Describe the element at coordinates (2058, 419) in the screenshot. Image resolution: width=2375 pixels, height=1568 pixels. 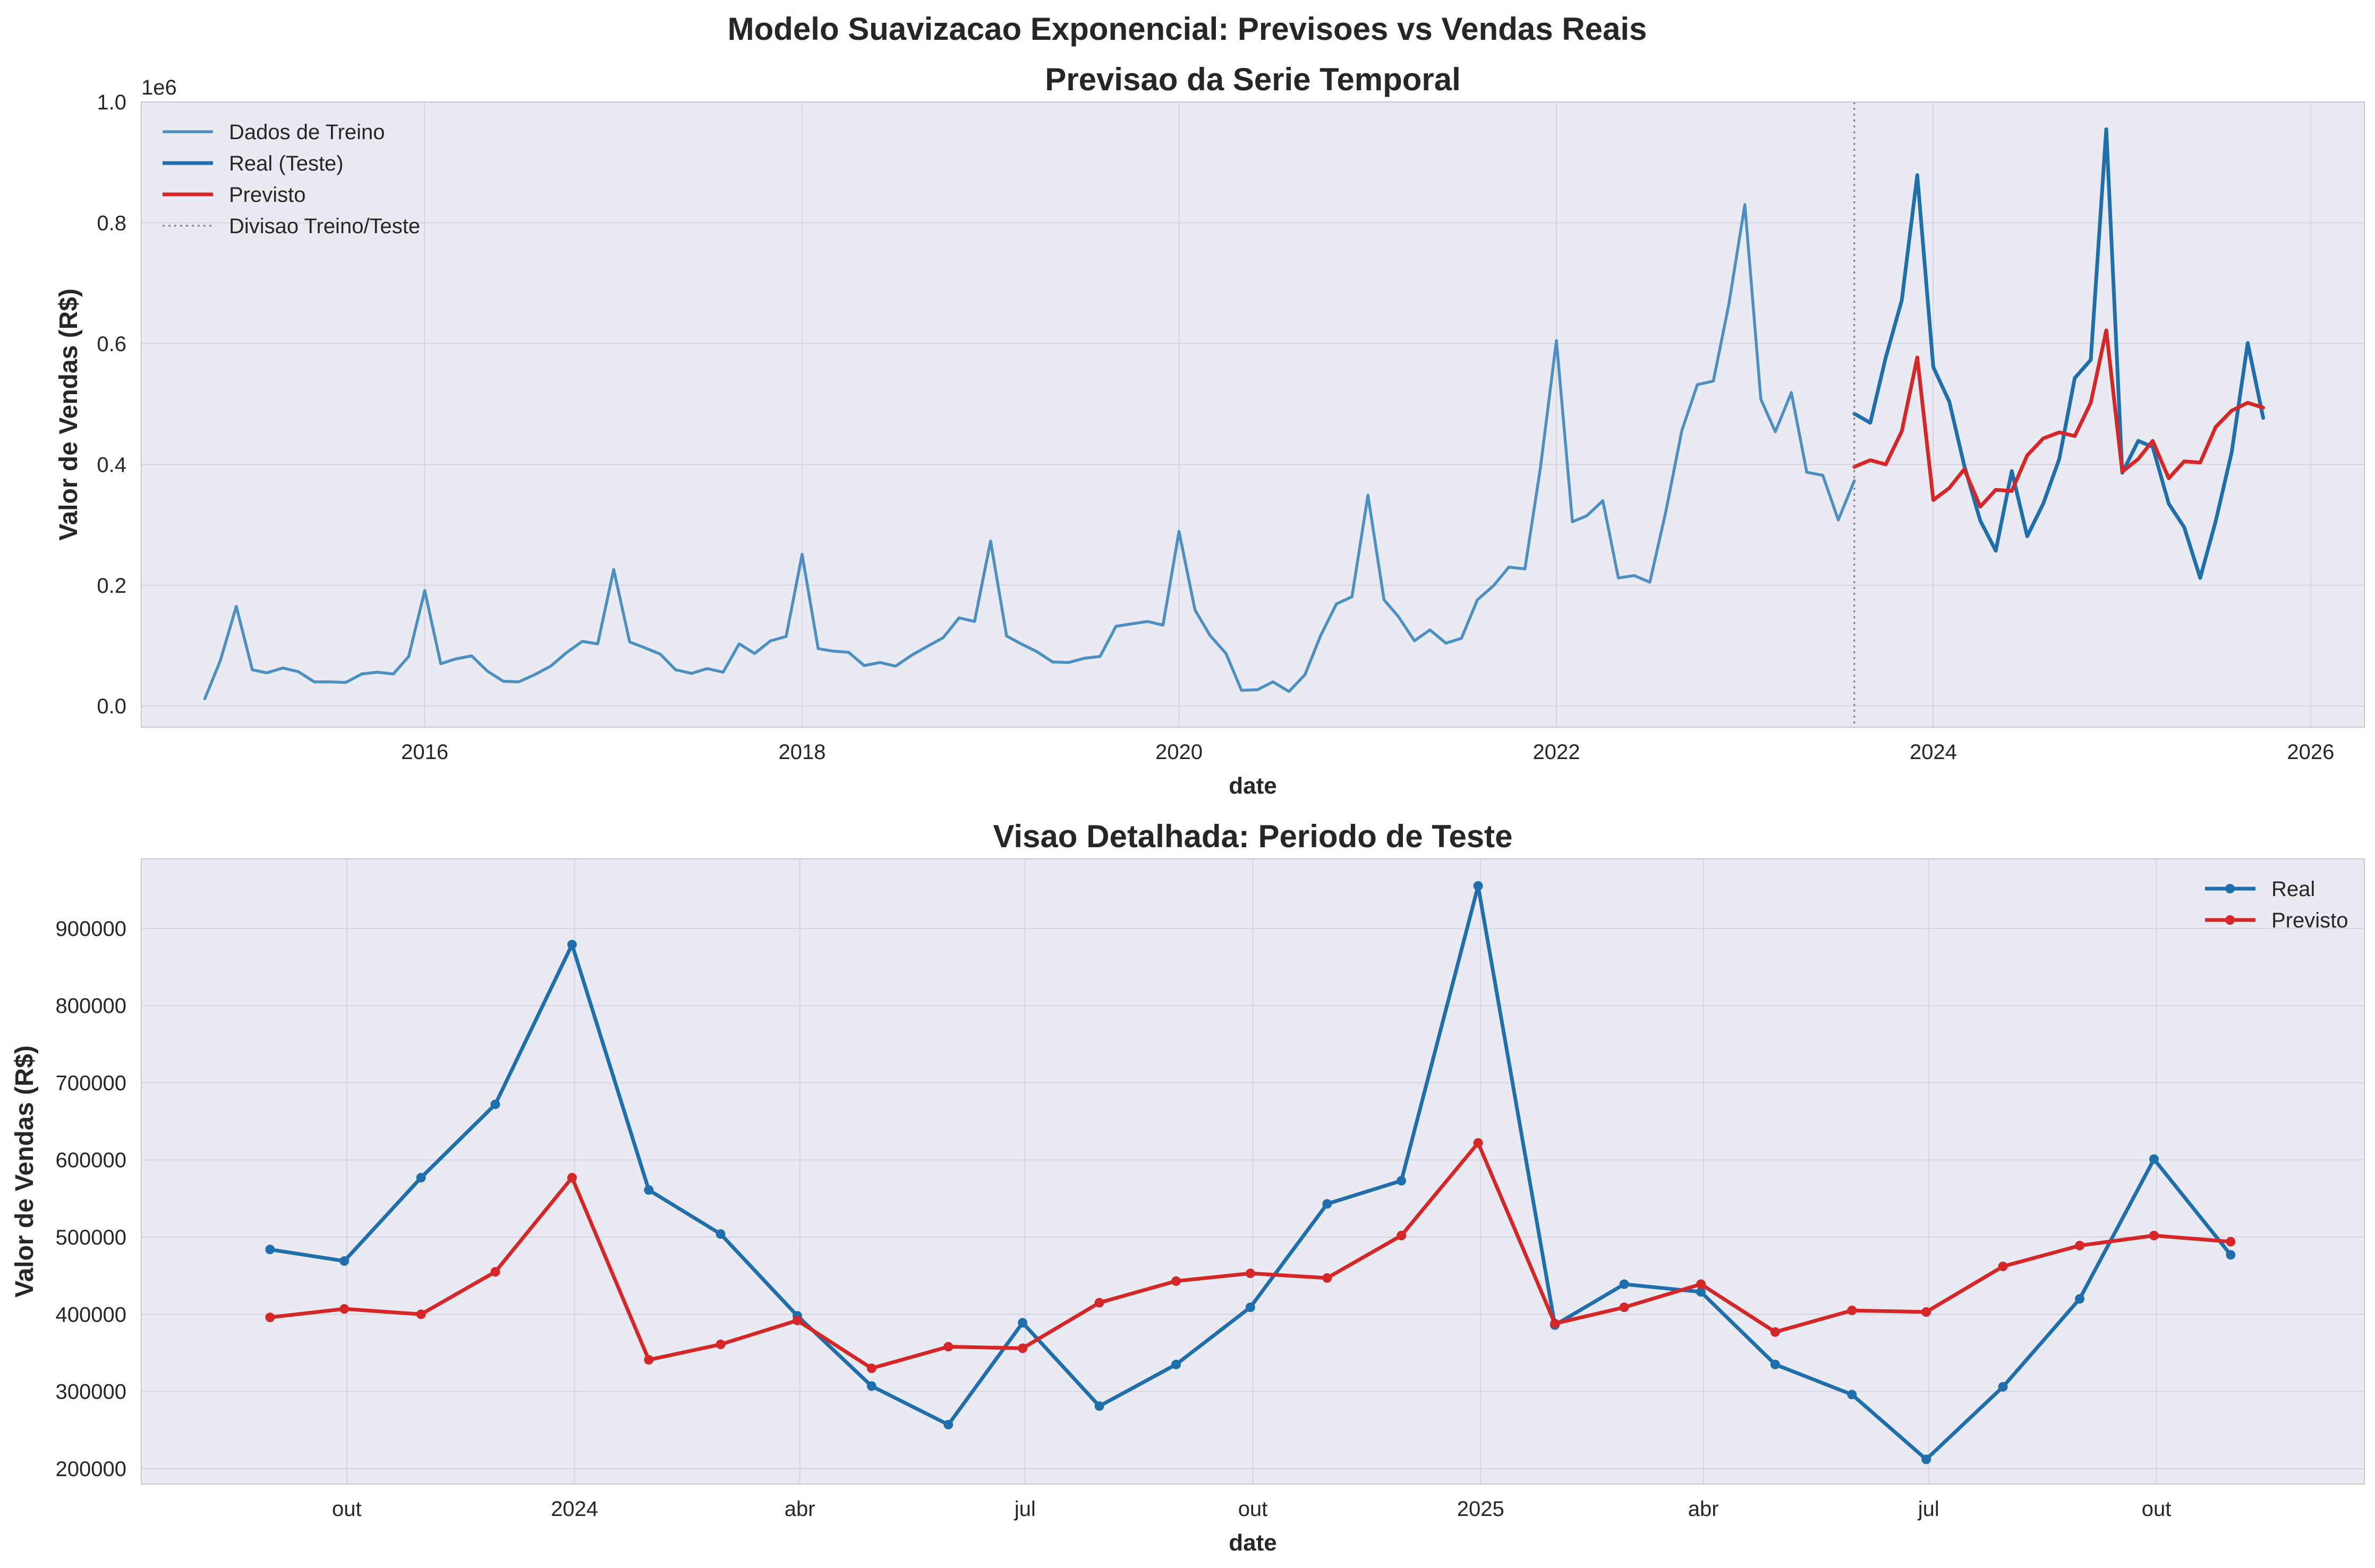
I see `series-line-forecast` at that location.